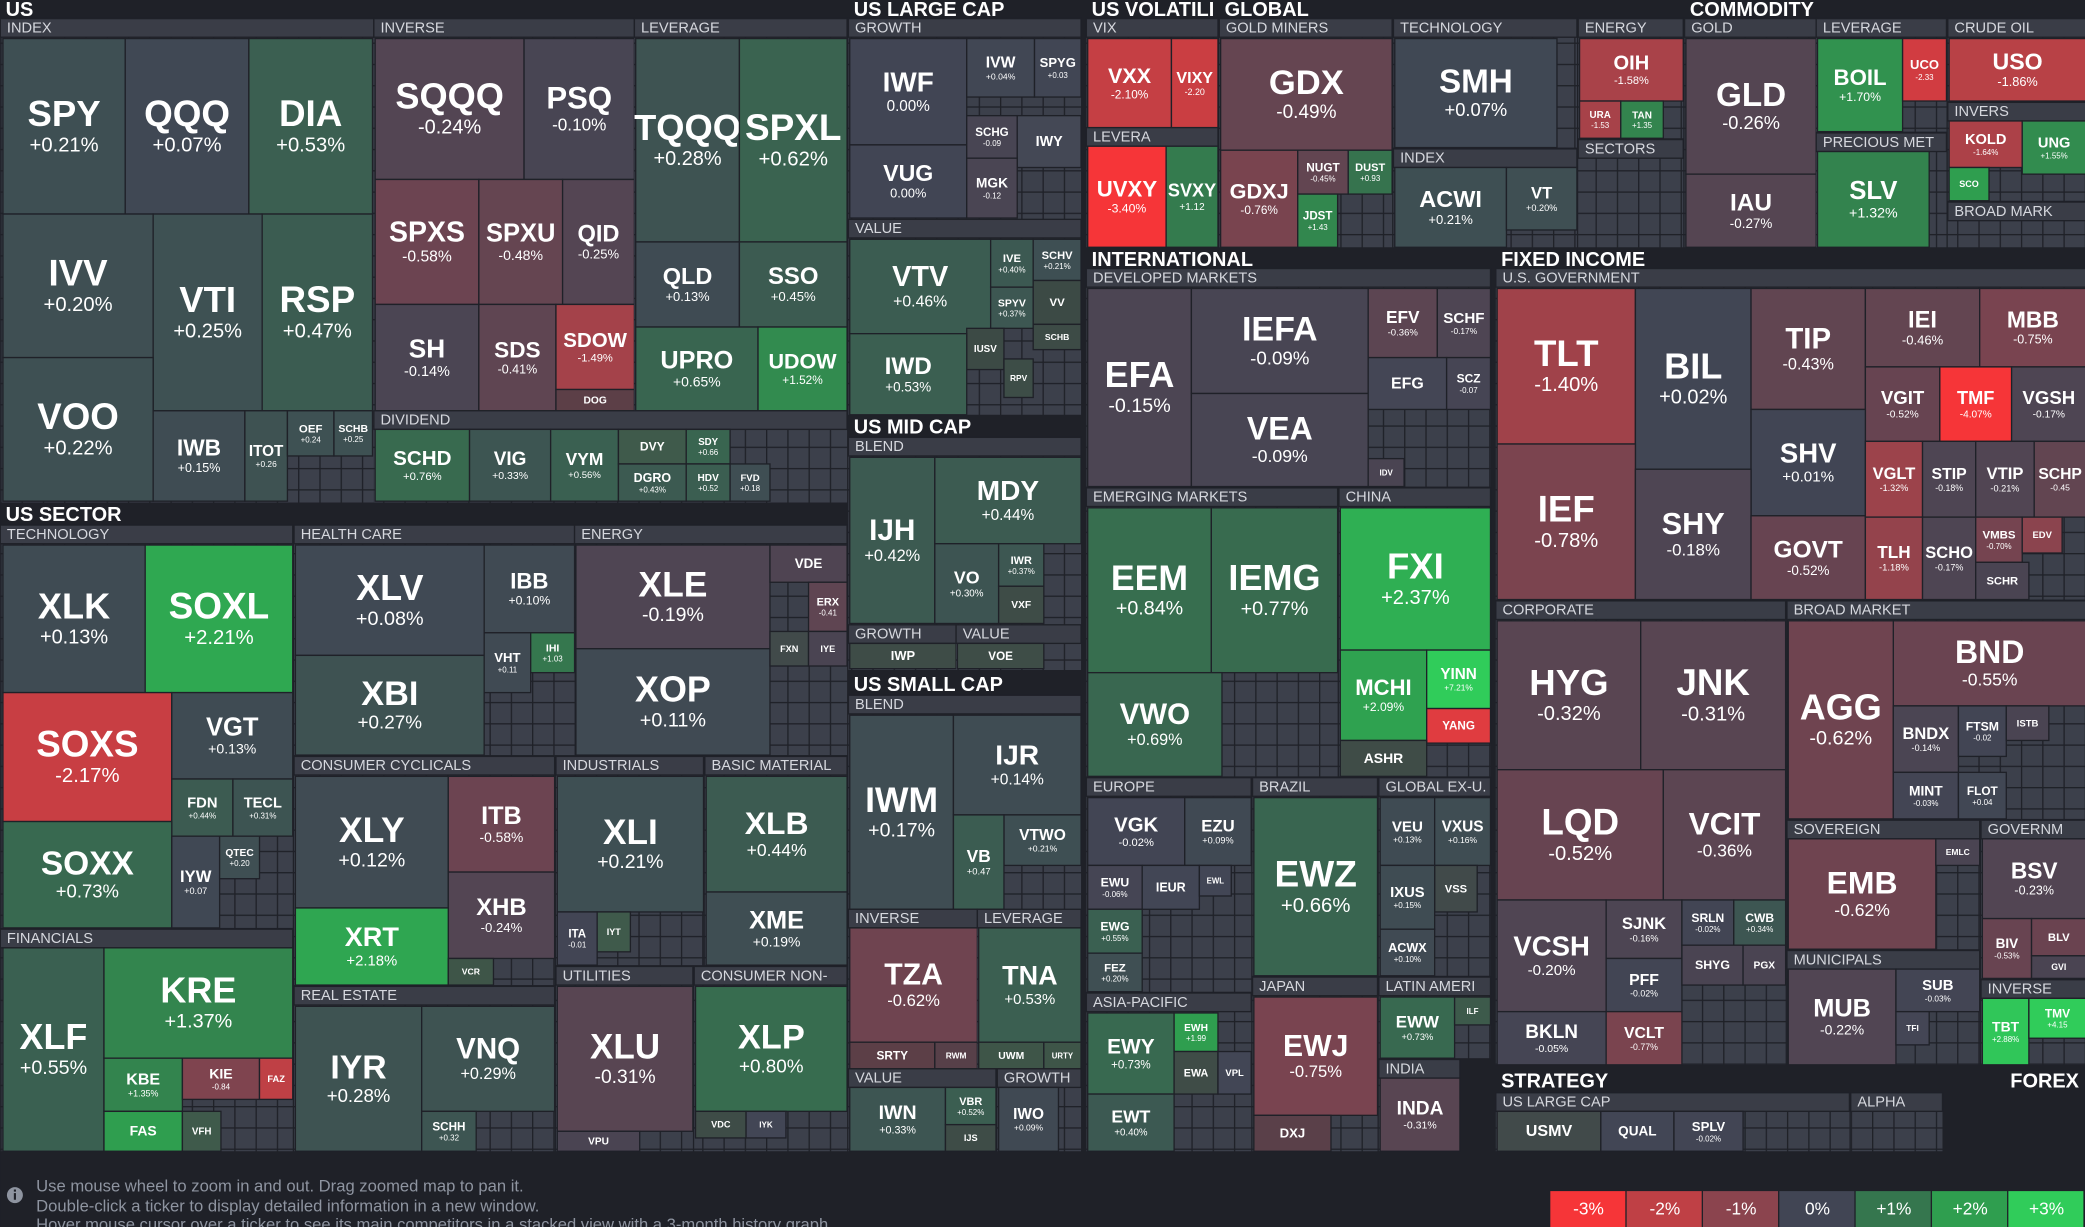 The width and height of the screenshot is (2085, 1227). I want to click on ticker-tile: IYT, so click(614, 932).